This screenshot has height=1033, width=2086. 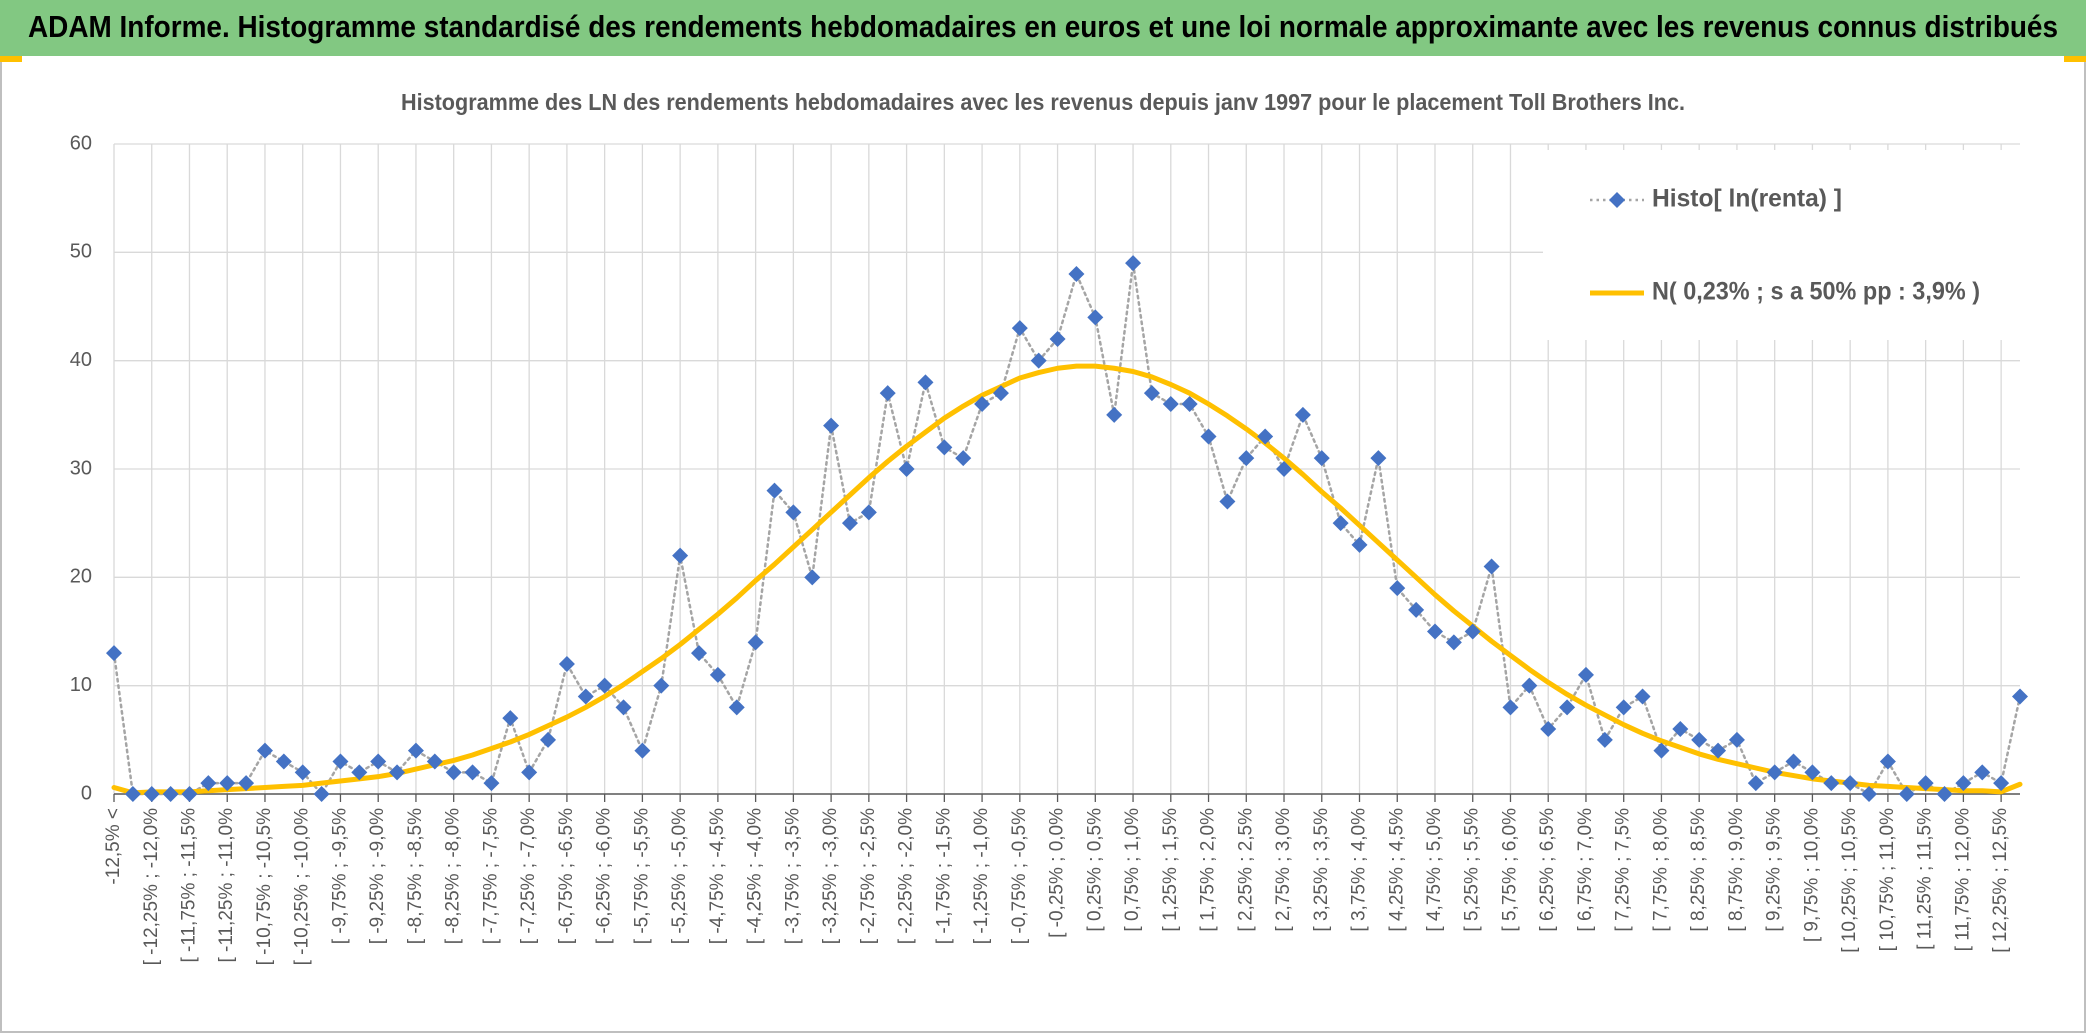 What do you see at coordinates (1774, 870) in the screenshot?
I see `x-tick-label: [ 9,25% ; 9,5%` at bounding box center [1774, 870].